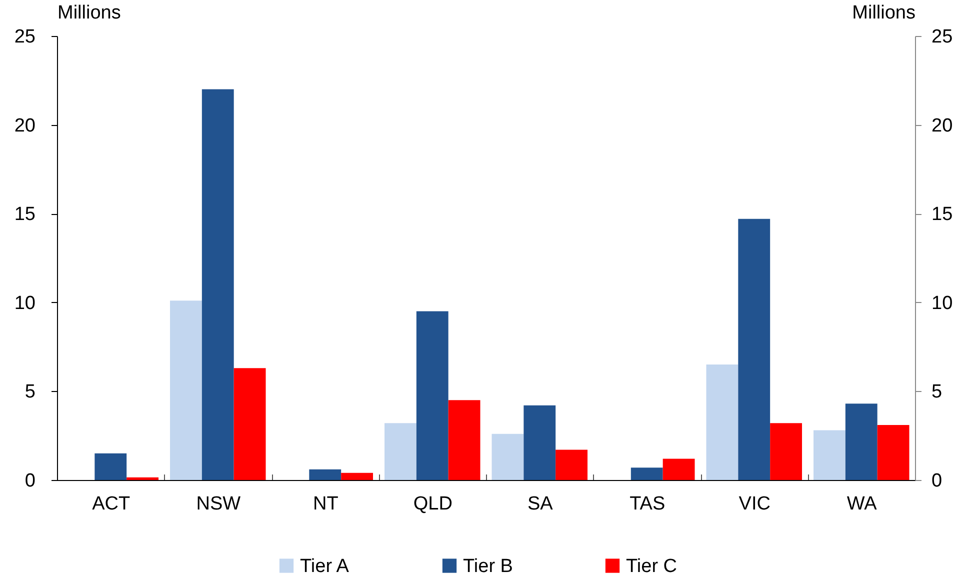 Image resolution: width=960 pixels, height=582 pixels. Describe the element at coordinates (942, 303) in the screenshot. I see `y2-tick-label: 10` at that location.